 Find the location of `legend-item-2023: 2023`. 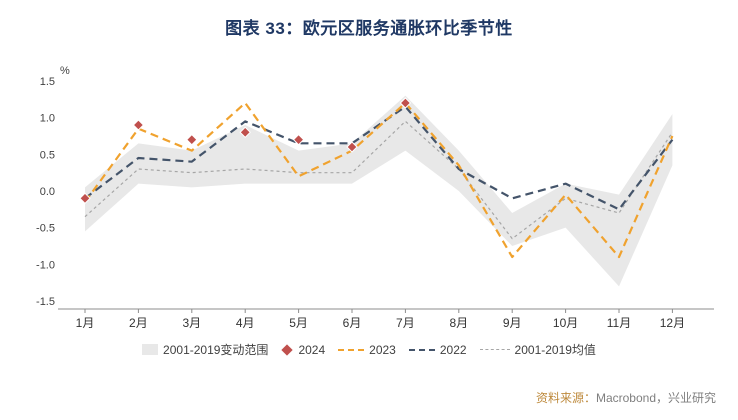

legend-item-2023: 2023 is located at coordinates (367, 350).